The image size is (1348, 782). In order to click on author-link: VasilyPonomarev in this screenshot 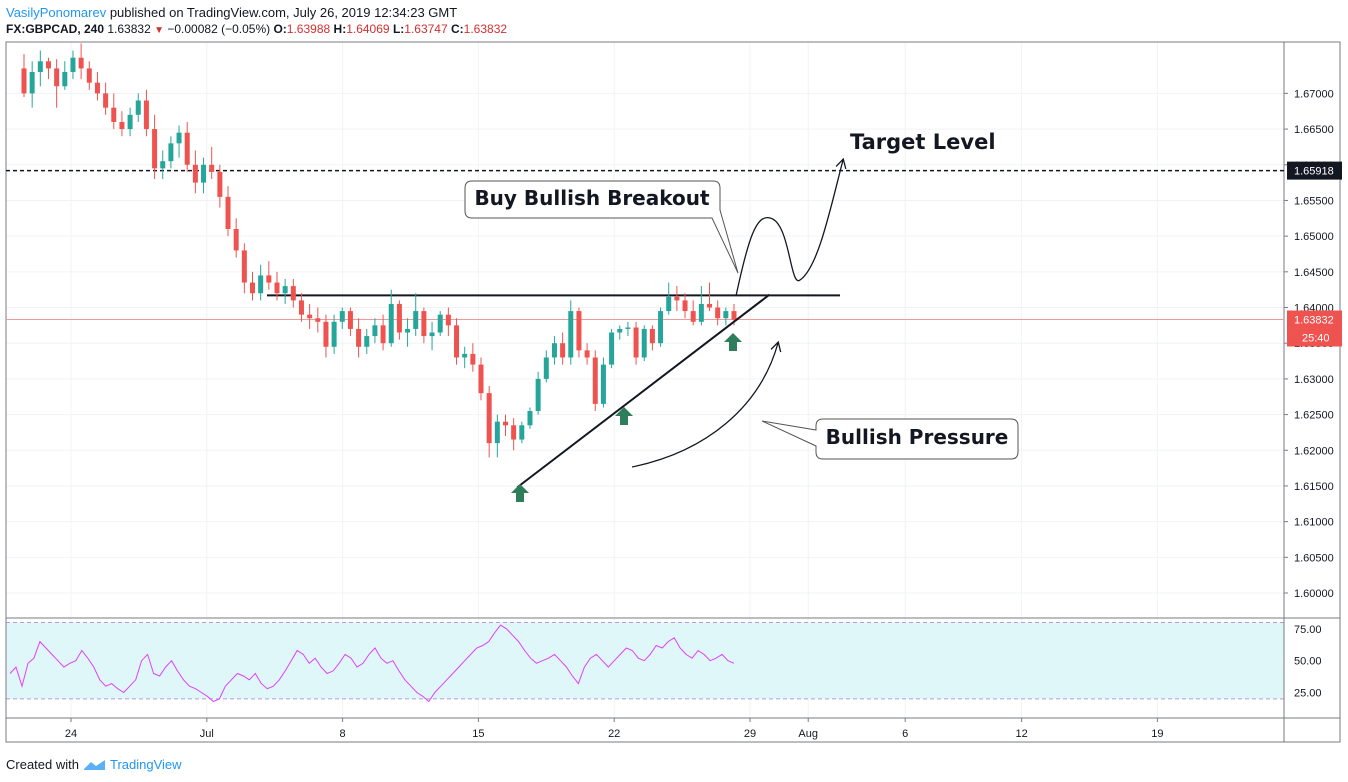, I will do `click(56, 12)`.